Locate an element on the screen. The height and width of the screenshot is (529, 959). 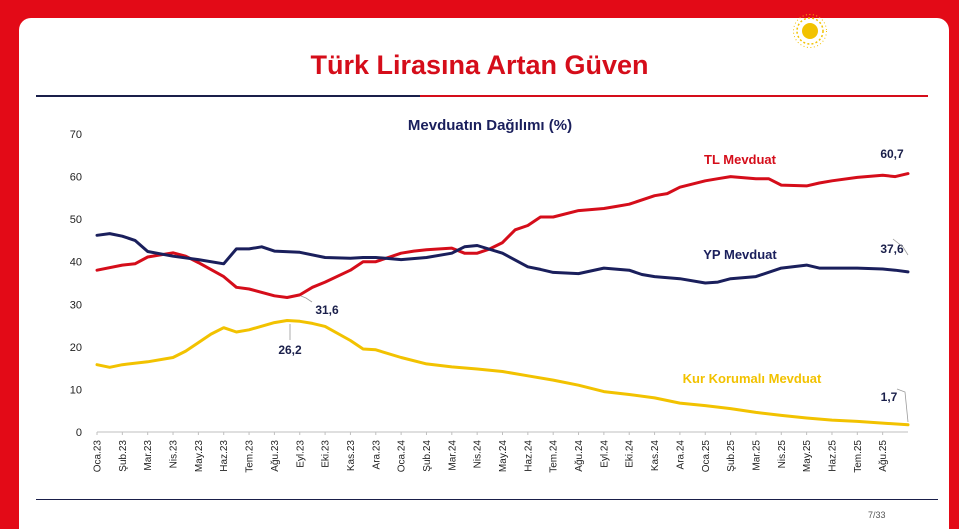
leader-line-tl-min is located at coordinates (306, 299).